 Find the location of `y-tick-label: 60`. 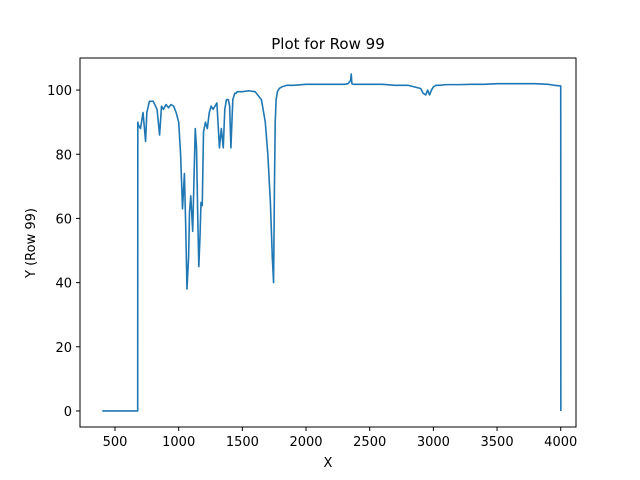

y-tick-label: 60 is located at coordinates (63, 219).